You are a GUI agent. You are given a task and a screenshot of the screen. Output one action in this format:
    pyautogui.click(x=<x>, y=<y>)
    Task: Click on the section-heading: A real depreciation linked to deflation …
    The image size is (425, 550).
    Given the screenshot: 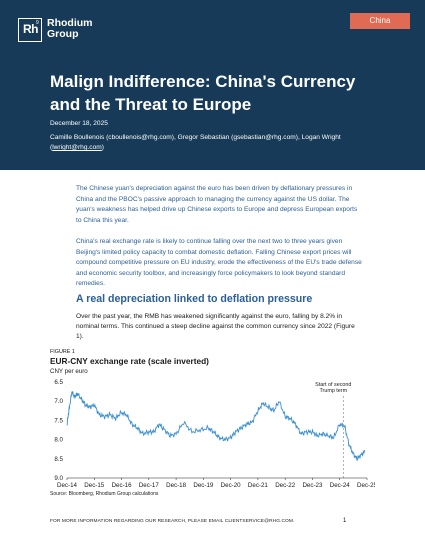 What is the action you would take?
    pyautogui.click(x=194, y=299)
    